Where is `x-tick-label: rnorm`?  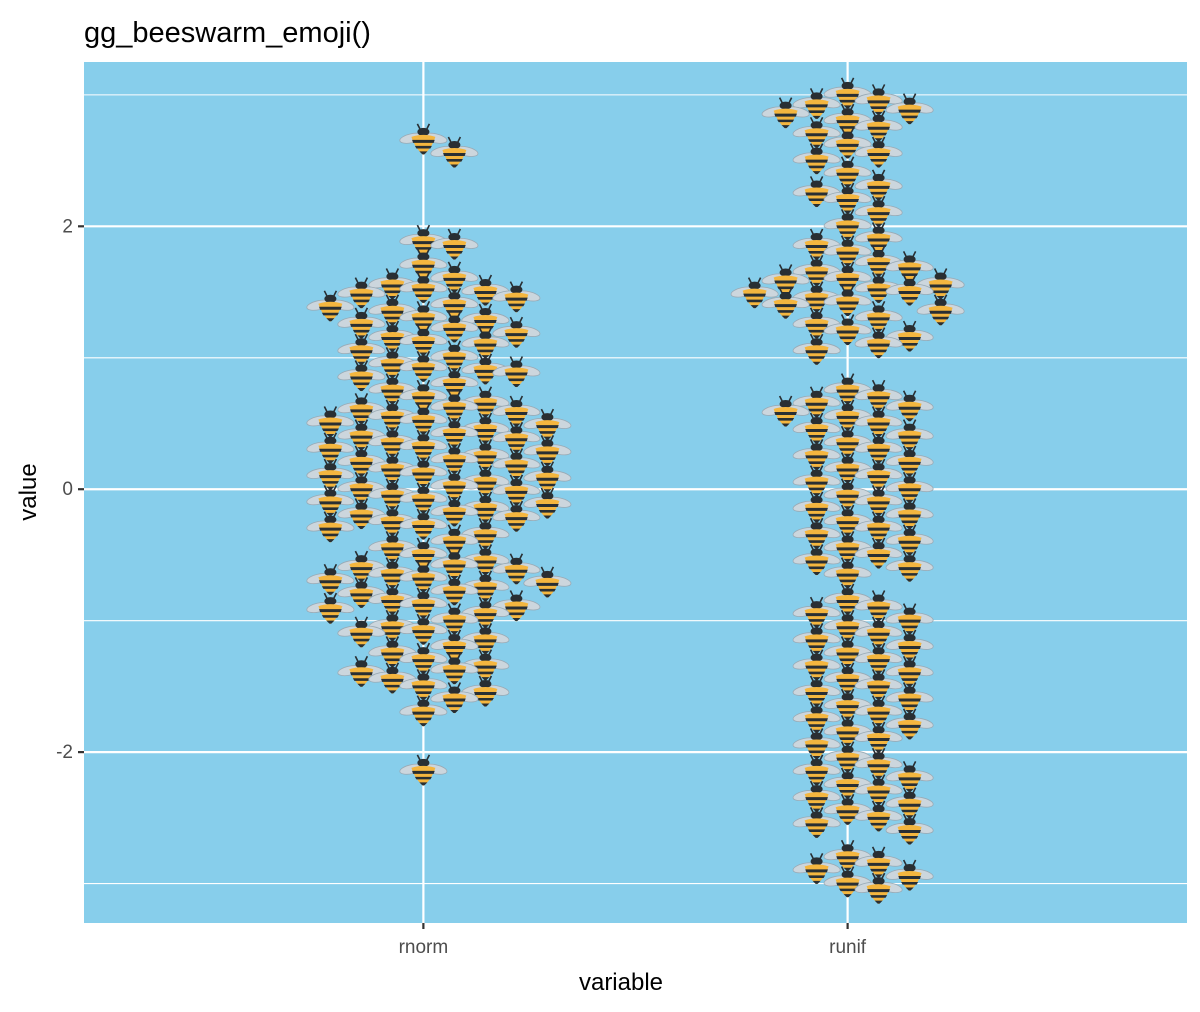
x-tick-label: rnorm is located at coordinates (424, 947).